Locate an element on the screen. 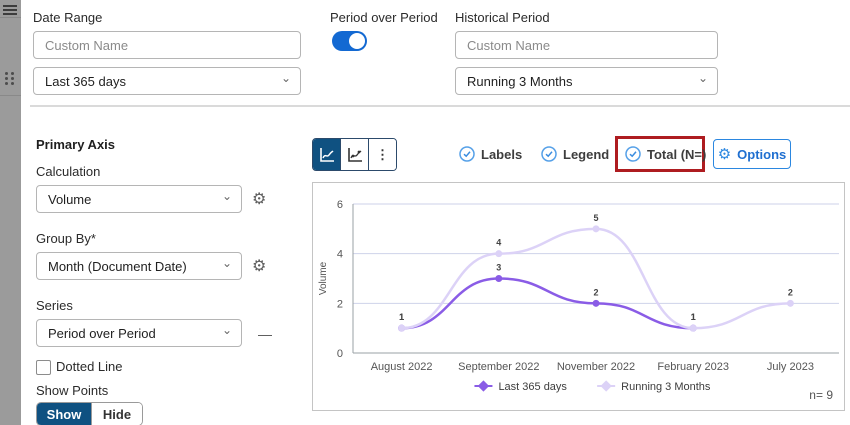 This screenshot has width=850, height=425. series-select: Period over Period ⌄ is located at coordinates (139, 333).